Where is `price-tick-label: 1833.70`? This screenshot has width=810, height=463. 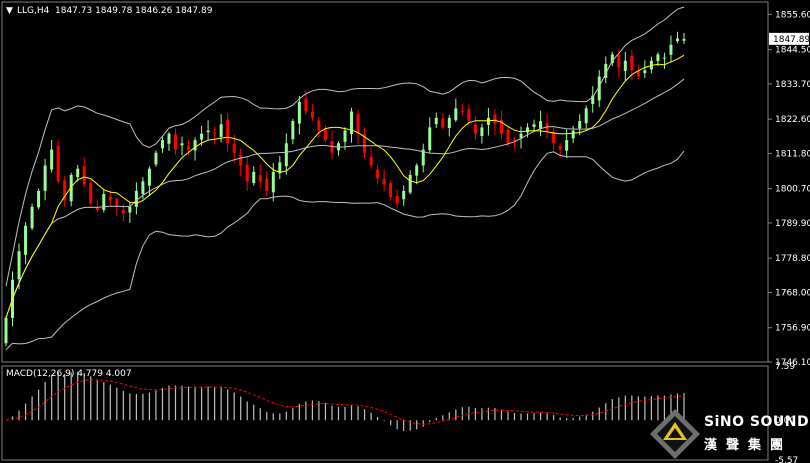
price-tick-label: 1833.70 is located at coordinates (792, 85).